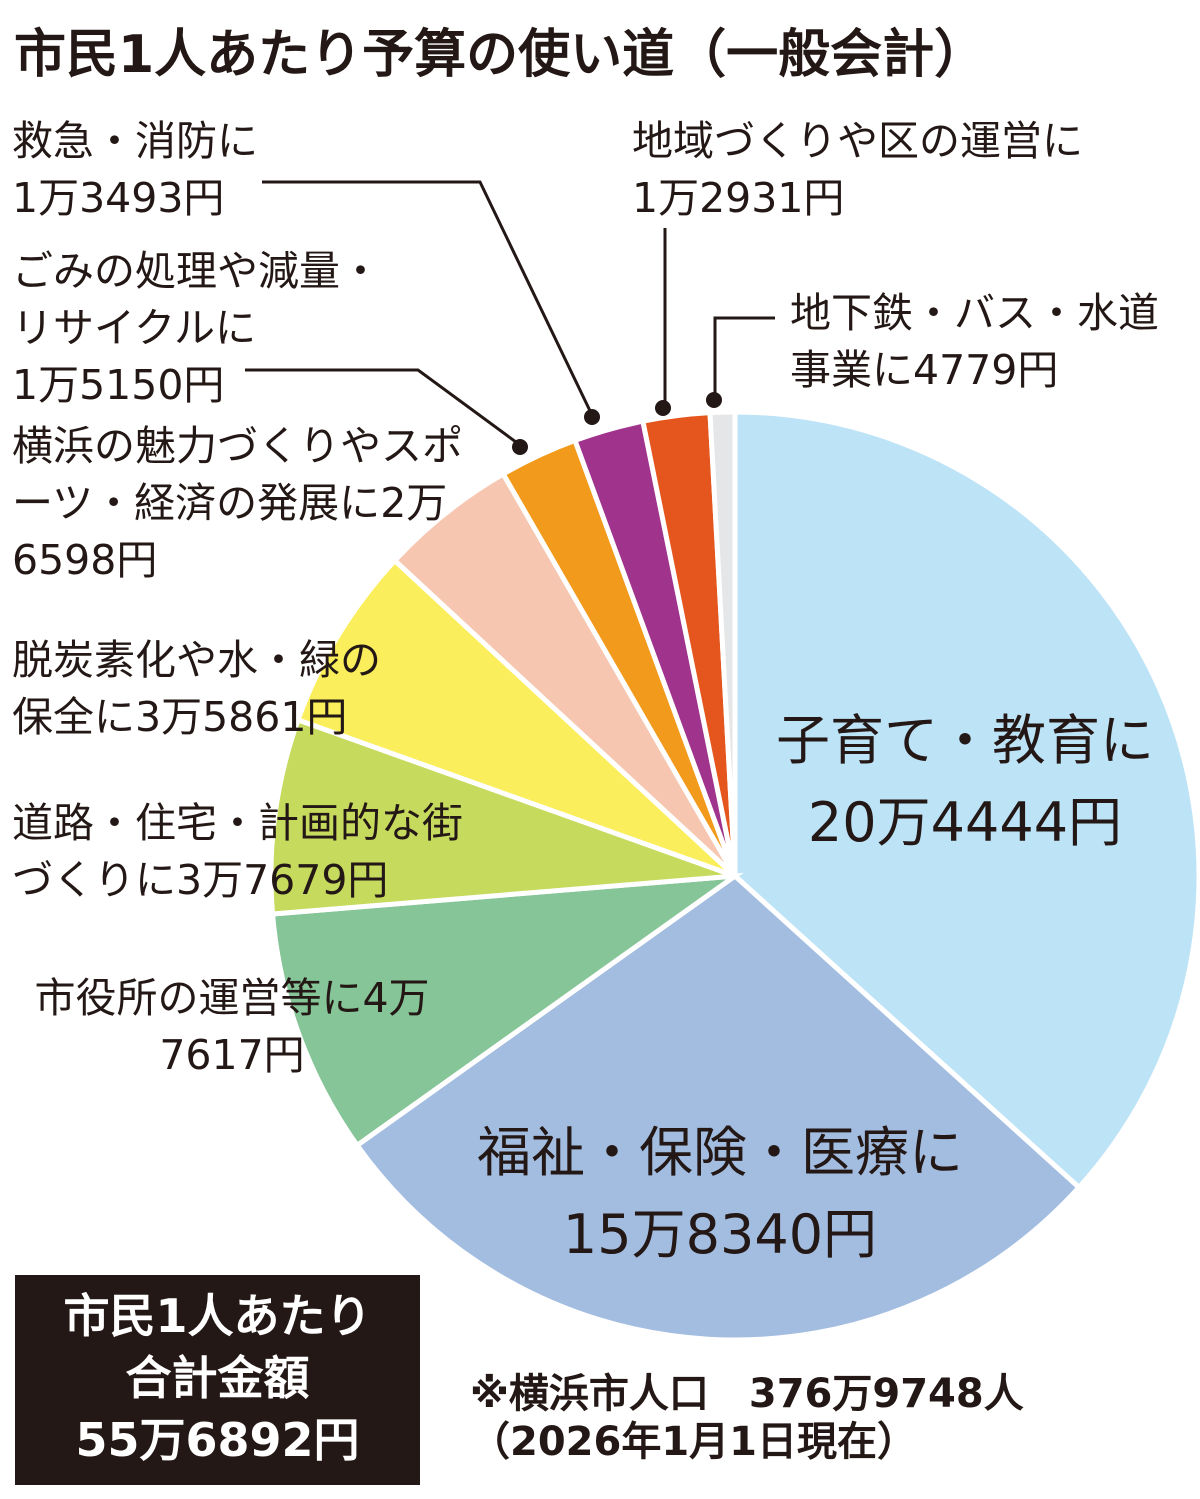 This screenshot has height=1499, width=1200. What do you see at coordinates (965, 822) in the screenshot?
I see `value-label: 20万4444円` at bounding box center [965, 822].